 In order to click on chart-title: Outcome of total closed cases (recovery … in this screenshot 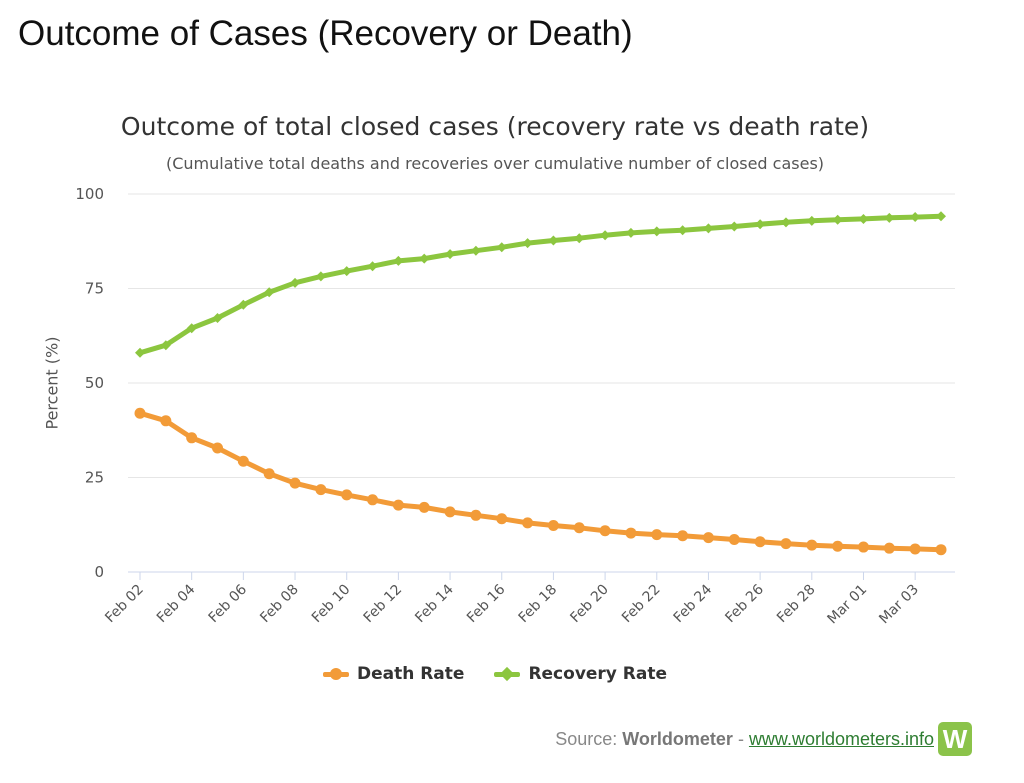, I will do `click(495, 126)`.